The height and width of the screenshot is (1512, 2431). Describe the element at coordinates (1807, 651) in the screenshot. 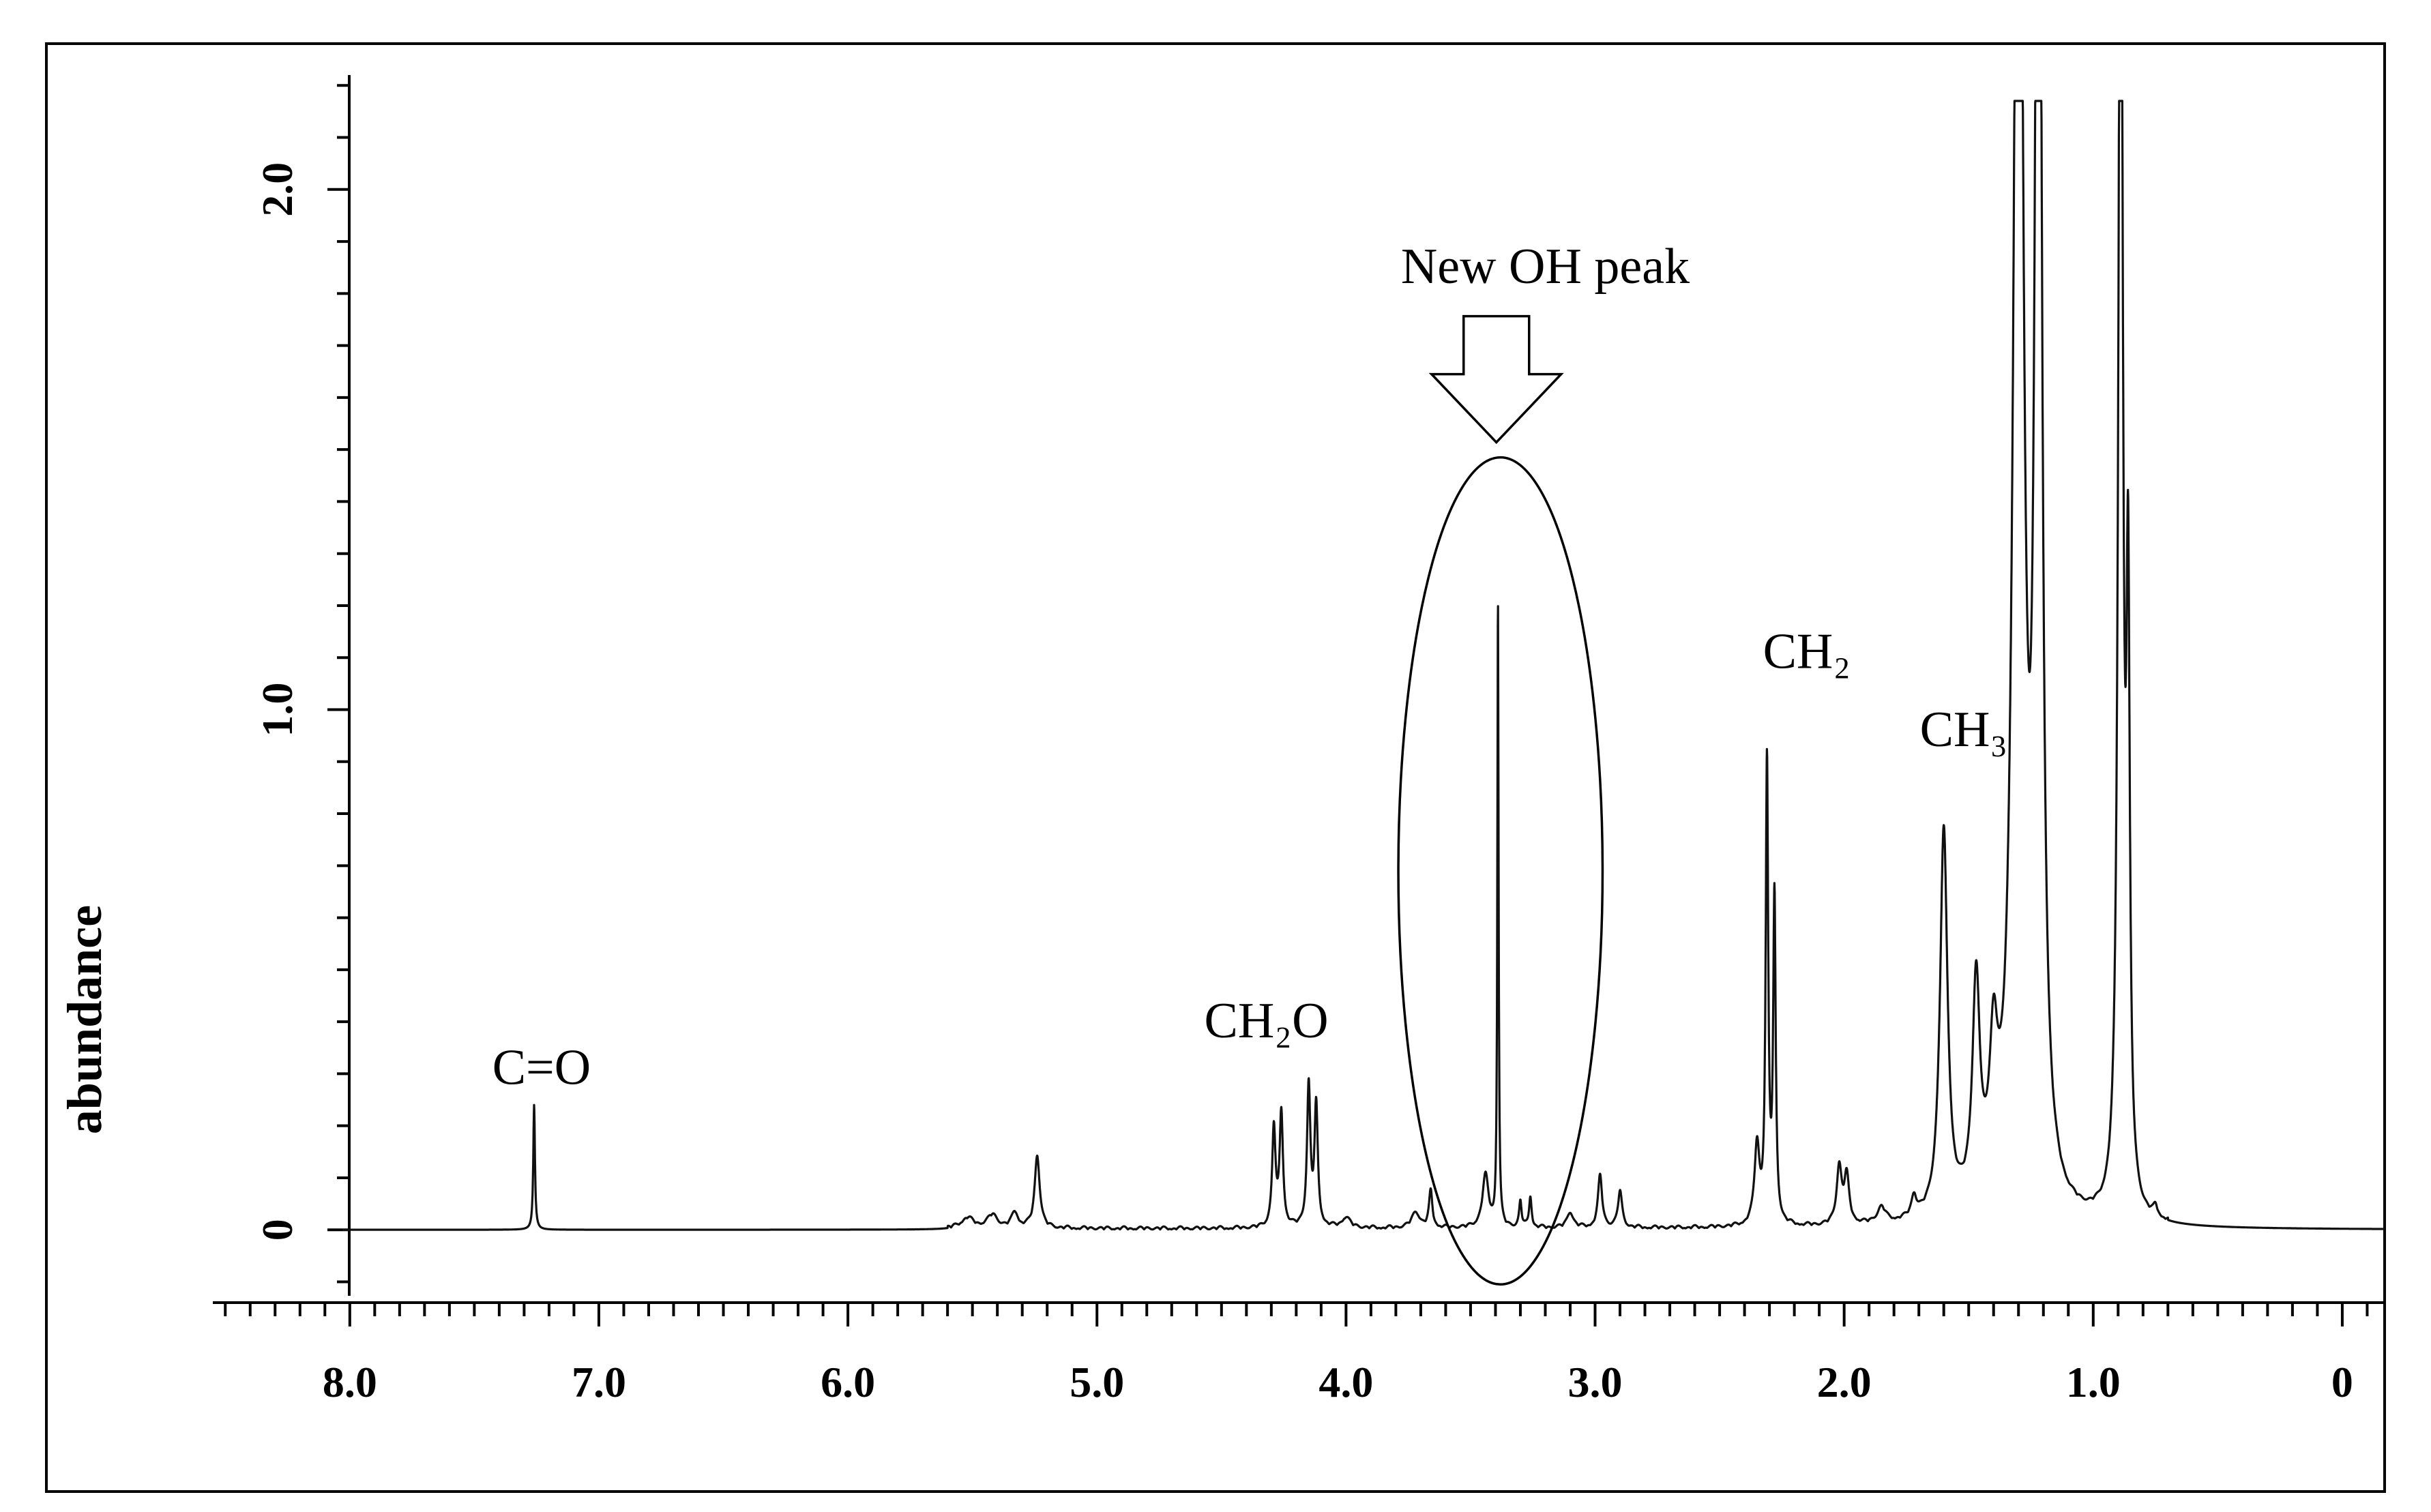

I see `peak-annotation-label: CH₂` at that location.